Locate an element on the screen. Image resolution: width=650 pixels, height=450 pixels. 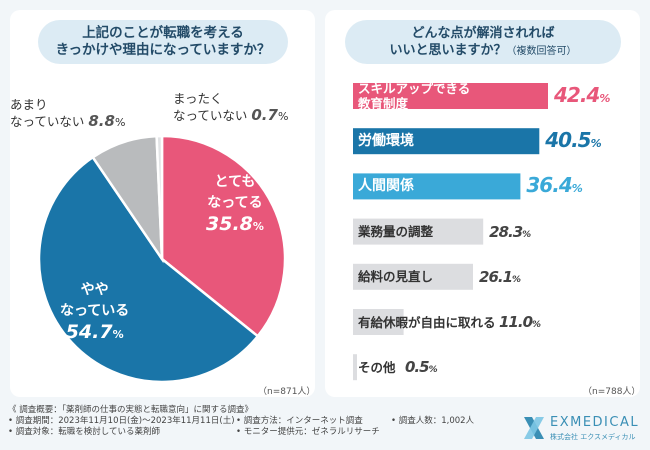
slice-unit-totemo: % is located at coordinates (258, 226).